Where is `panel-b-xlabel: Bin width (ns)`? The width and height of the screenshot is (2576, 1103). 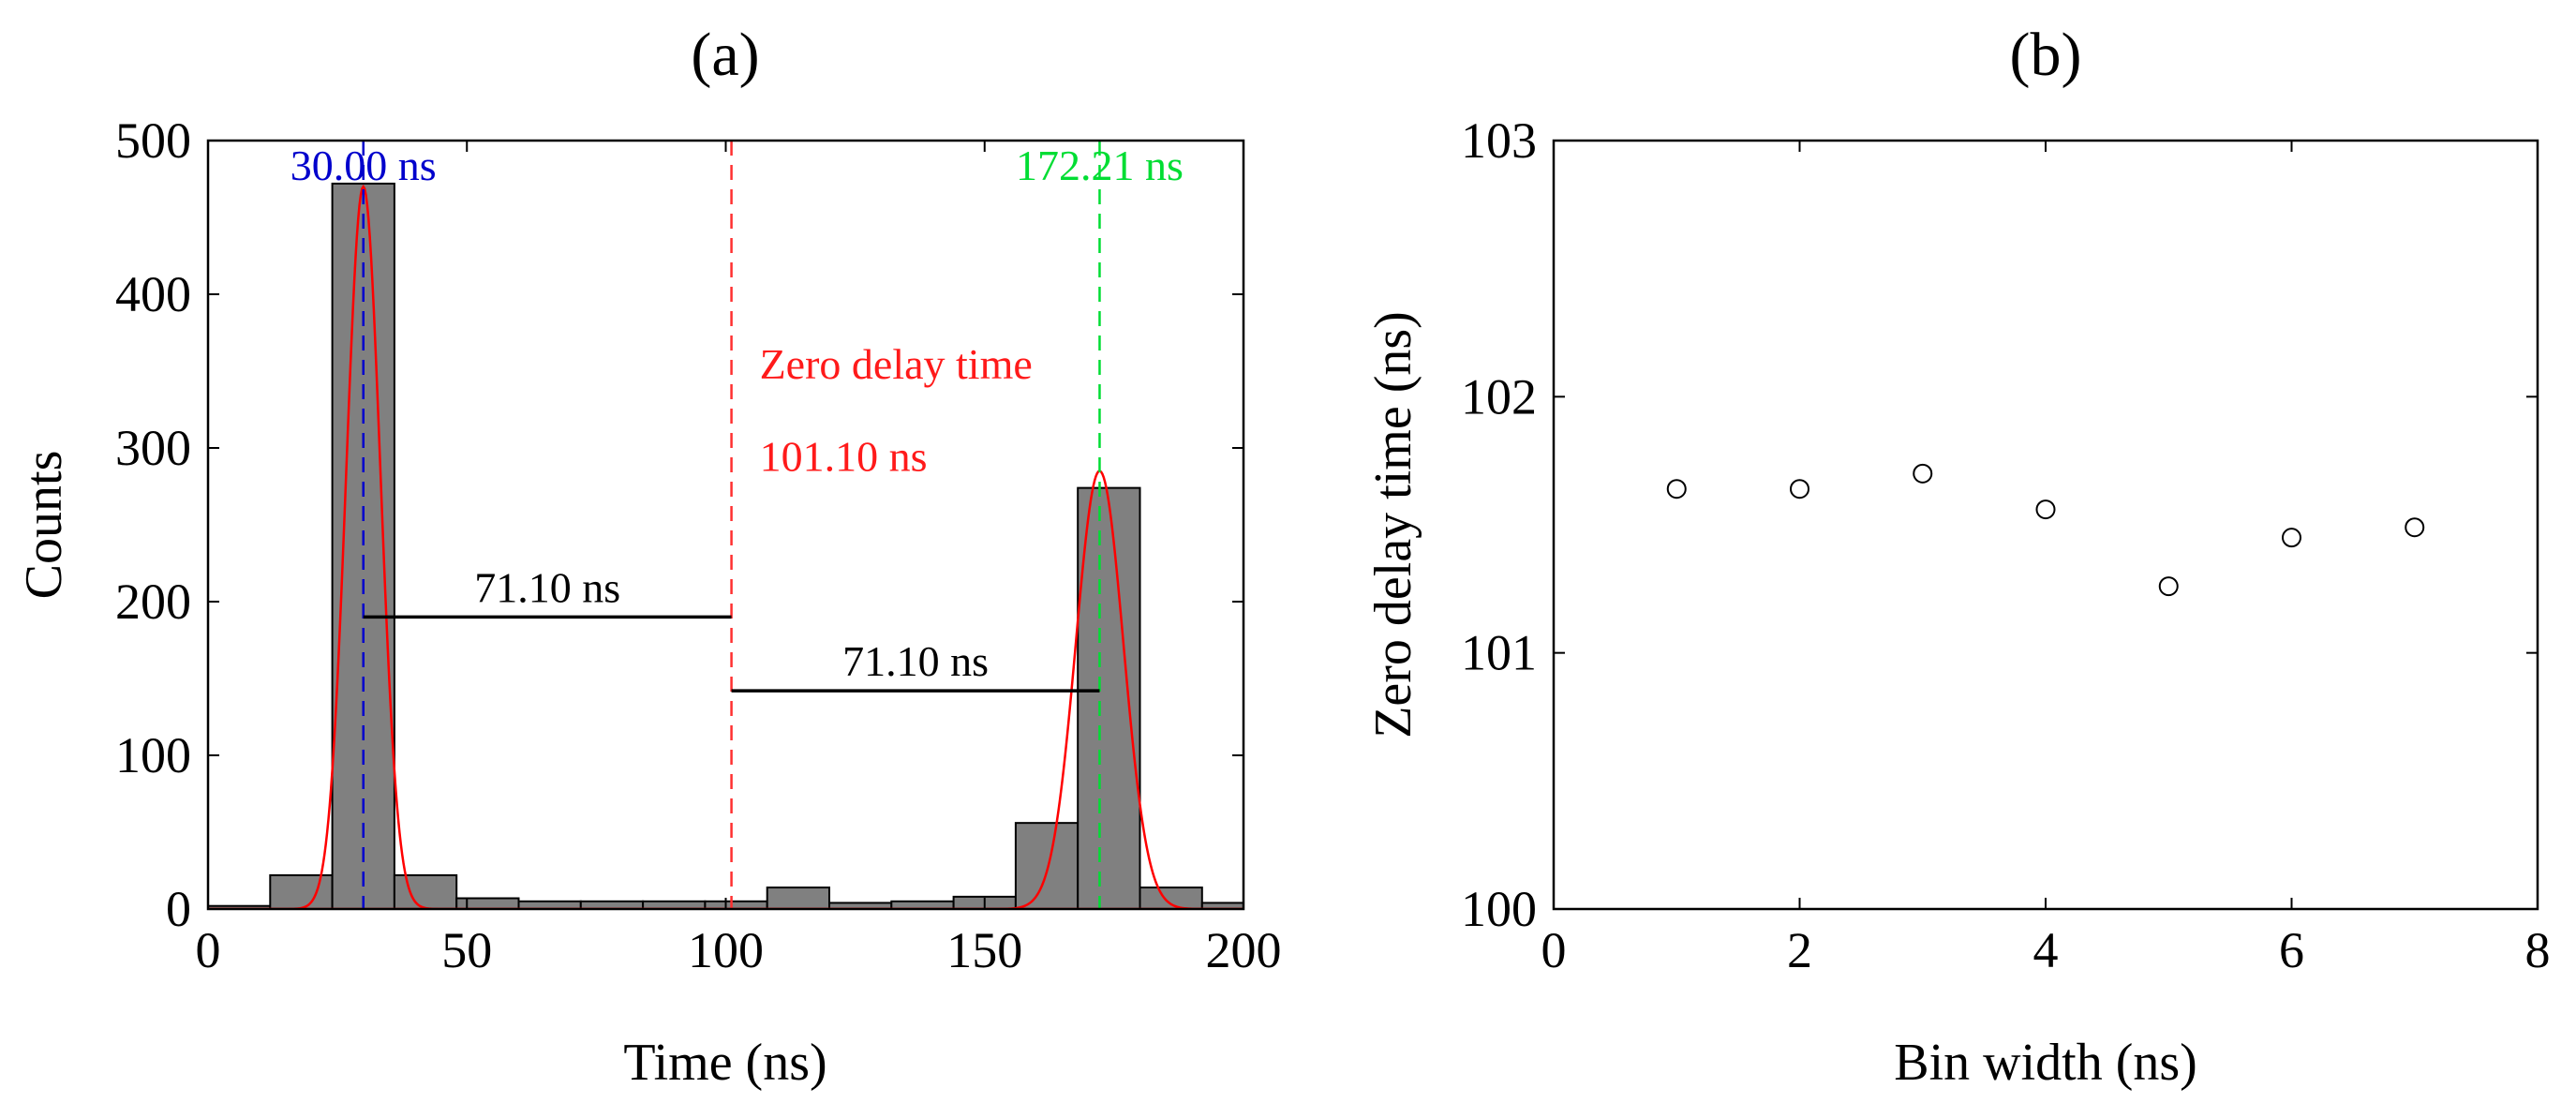
panel-b-xlabel: Bin width (ns) is located at coordinates (2045, 1063).